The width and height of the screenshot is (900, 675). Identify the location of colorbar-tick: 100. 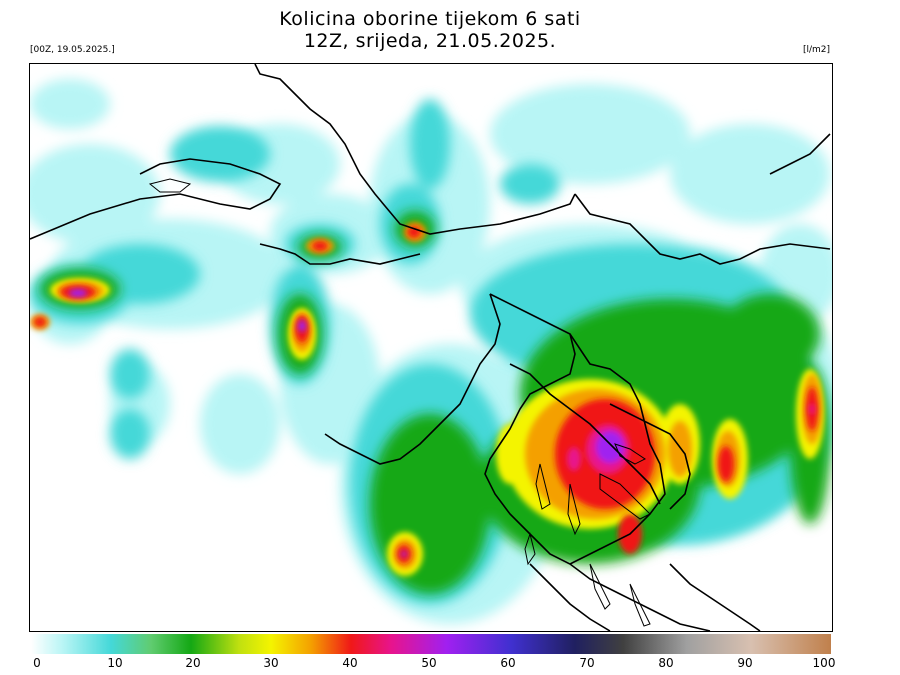
(824, 663).